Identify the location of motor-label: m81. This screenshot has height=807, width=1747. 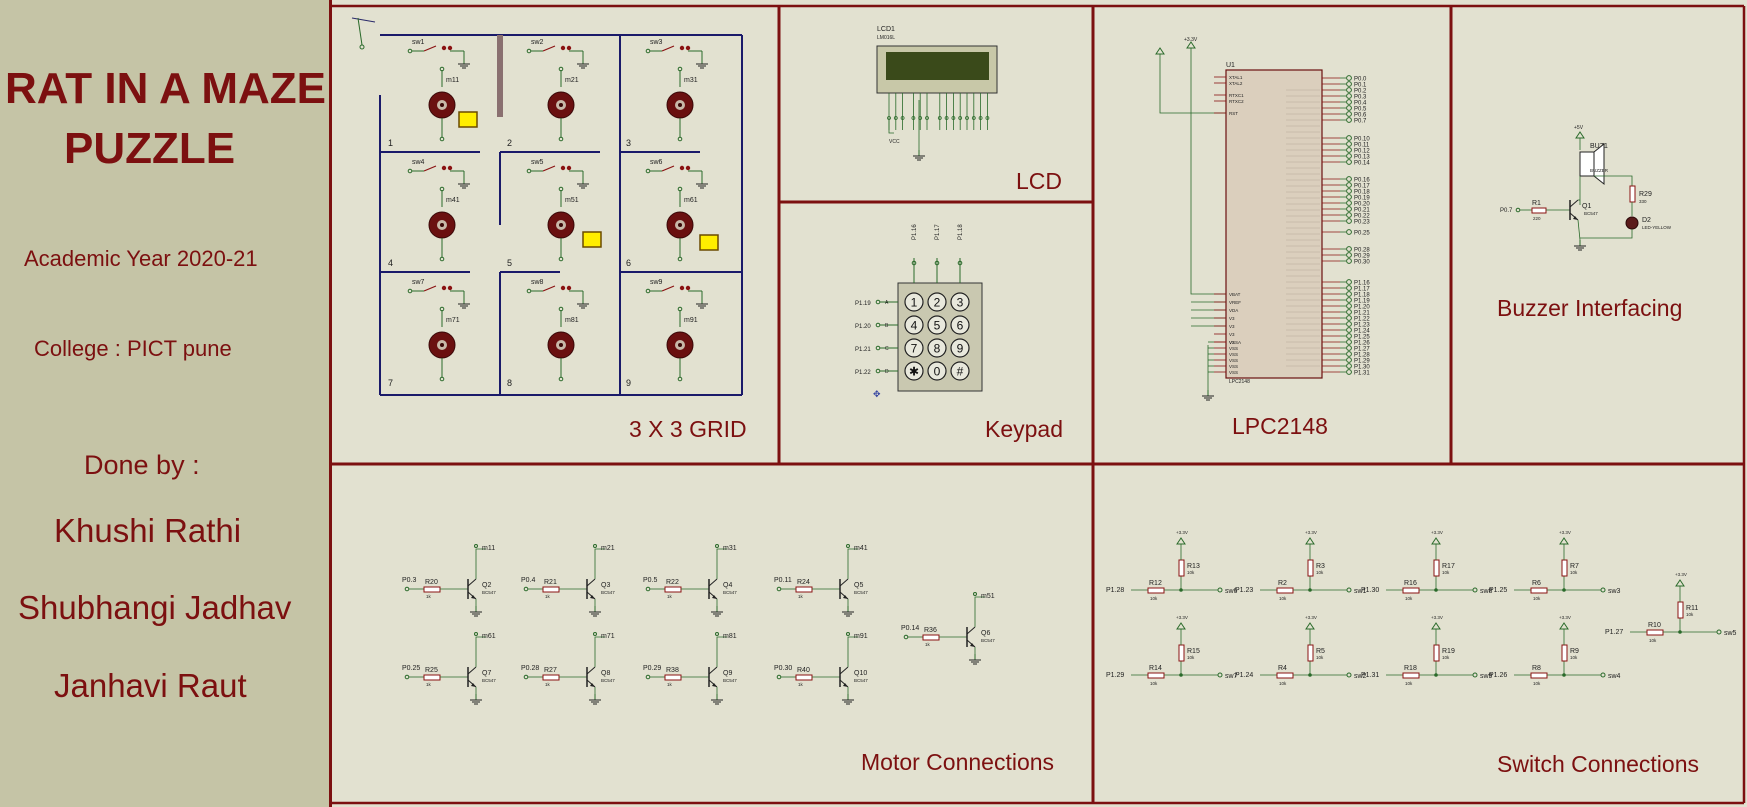
(572, 320).